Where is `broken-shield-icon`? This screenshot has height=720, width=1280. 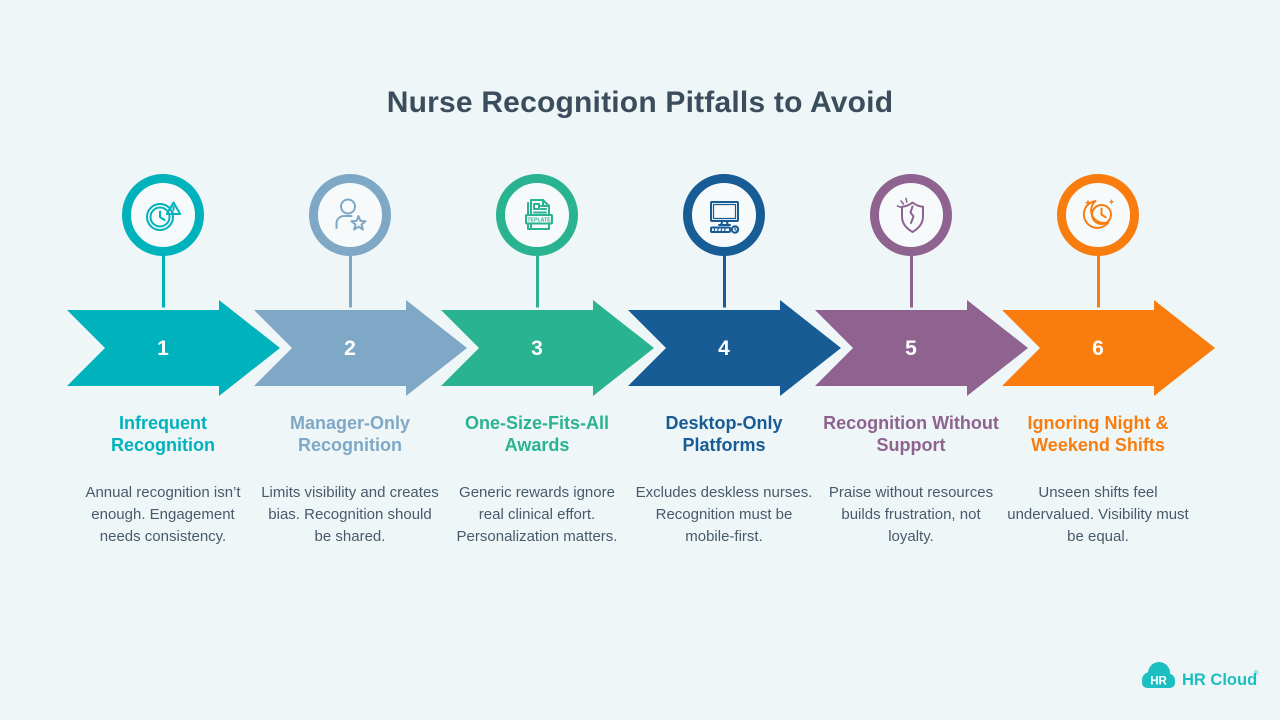
broken-shield-icon is located at coordinates (911, 215).